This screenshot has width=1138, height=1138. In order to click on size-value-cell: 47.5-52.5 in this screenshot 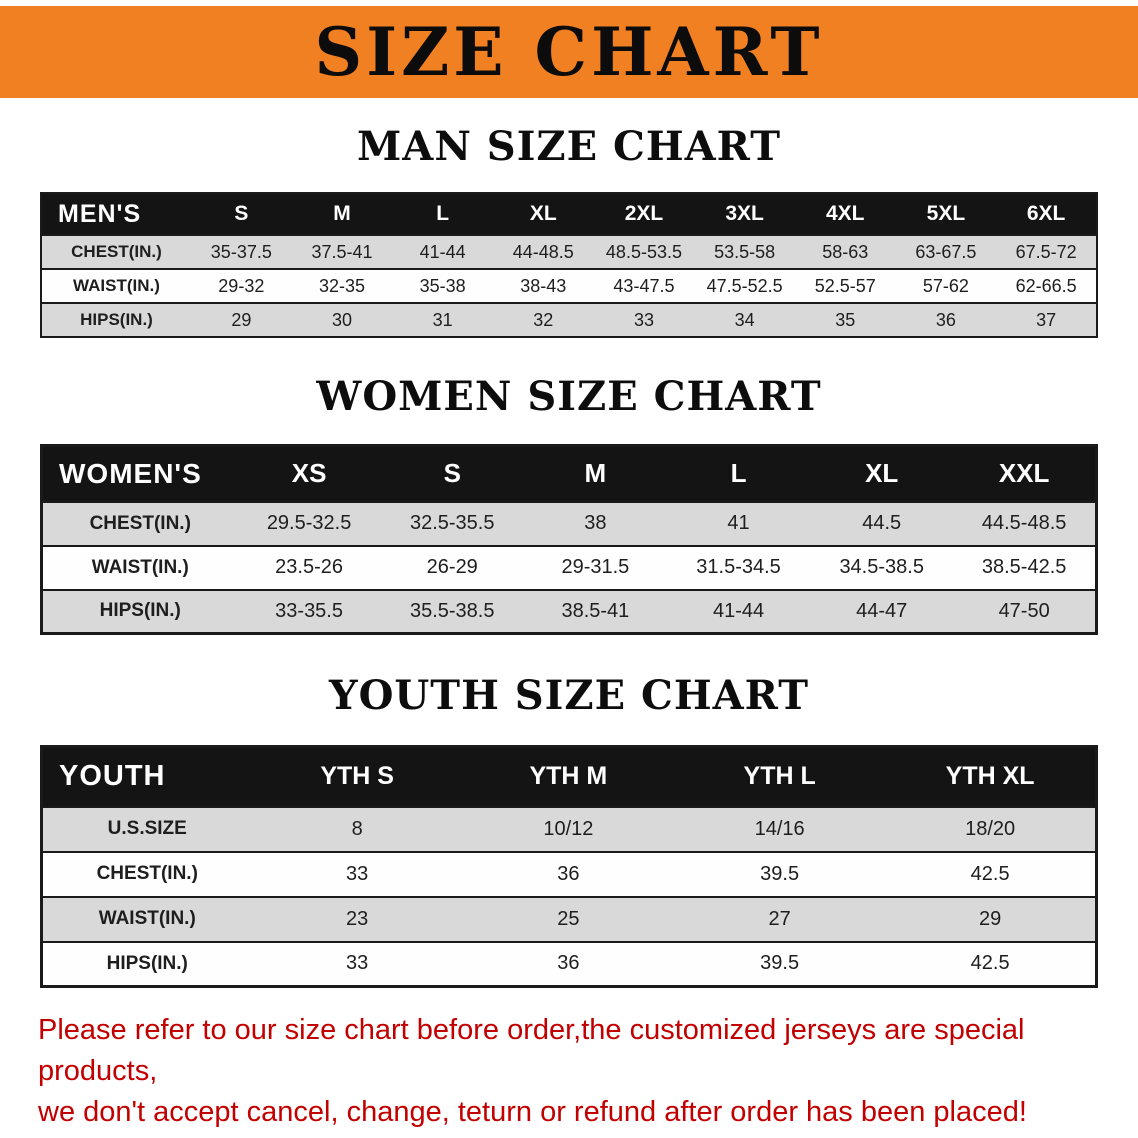, I will do `click(744, 285)`.